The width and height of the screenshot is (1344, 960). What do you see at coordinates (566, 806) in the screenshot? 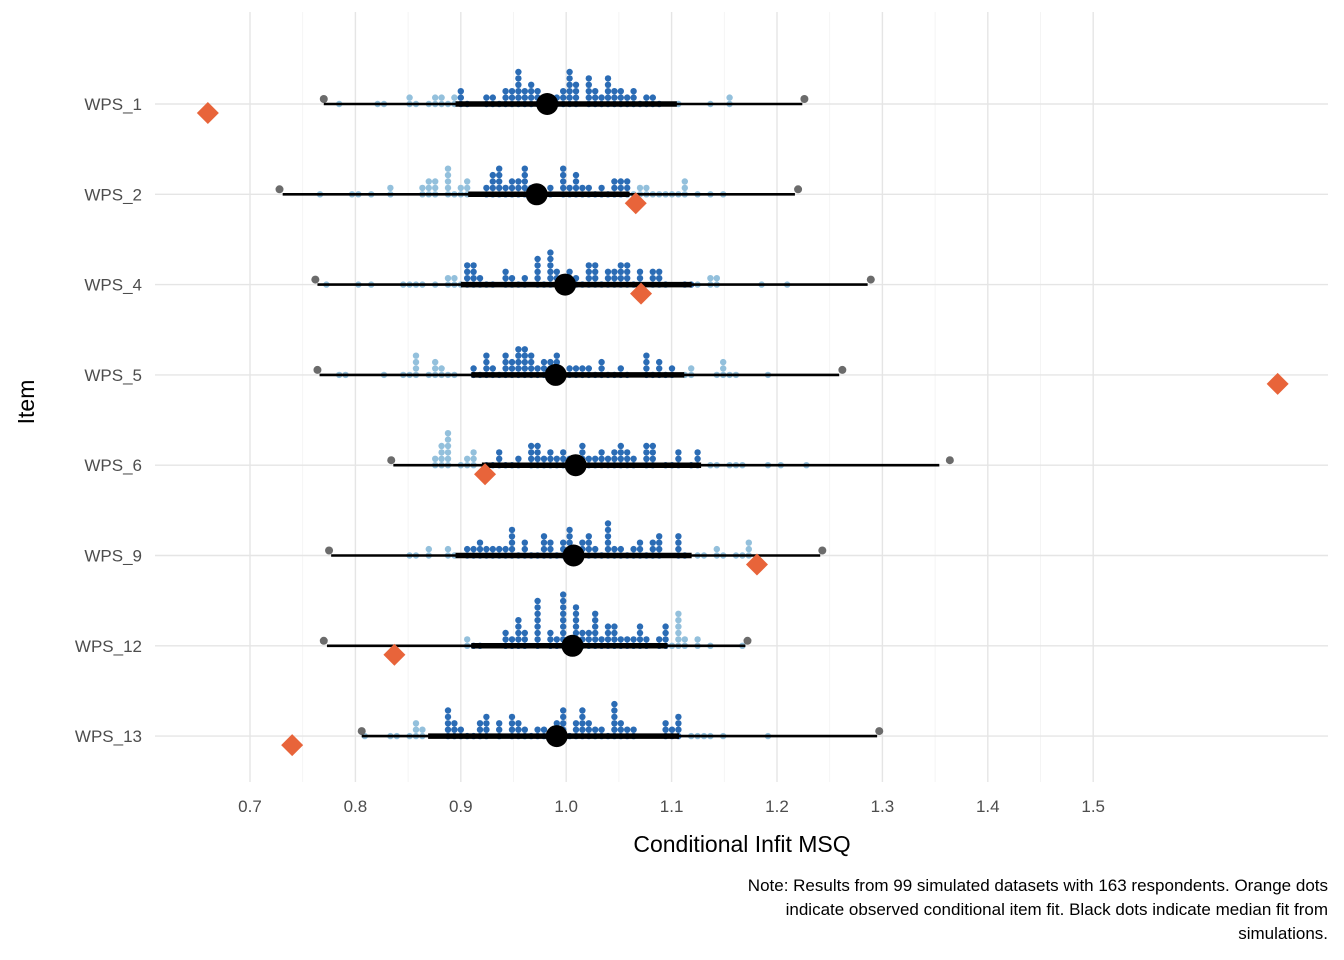
I see `x-tick-label-3: 1.0` at bounding box center [566, 806].